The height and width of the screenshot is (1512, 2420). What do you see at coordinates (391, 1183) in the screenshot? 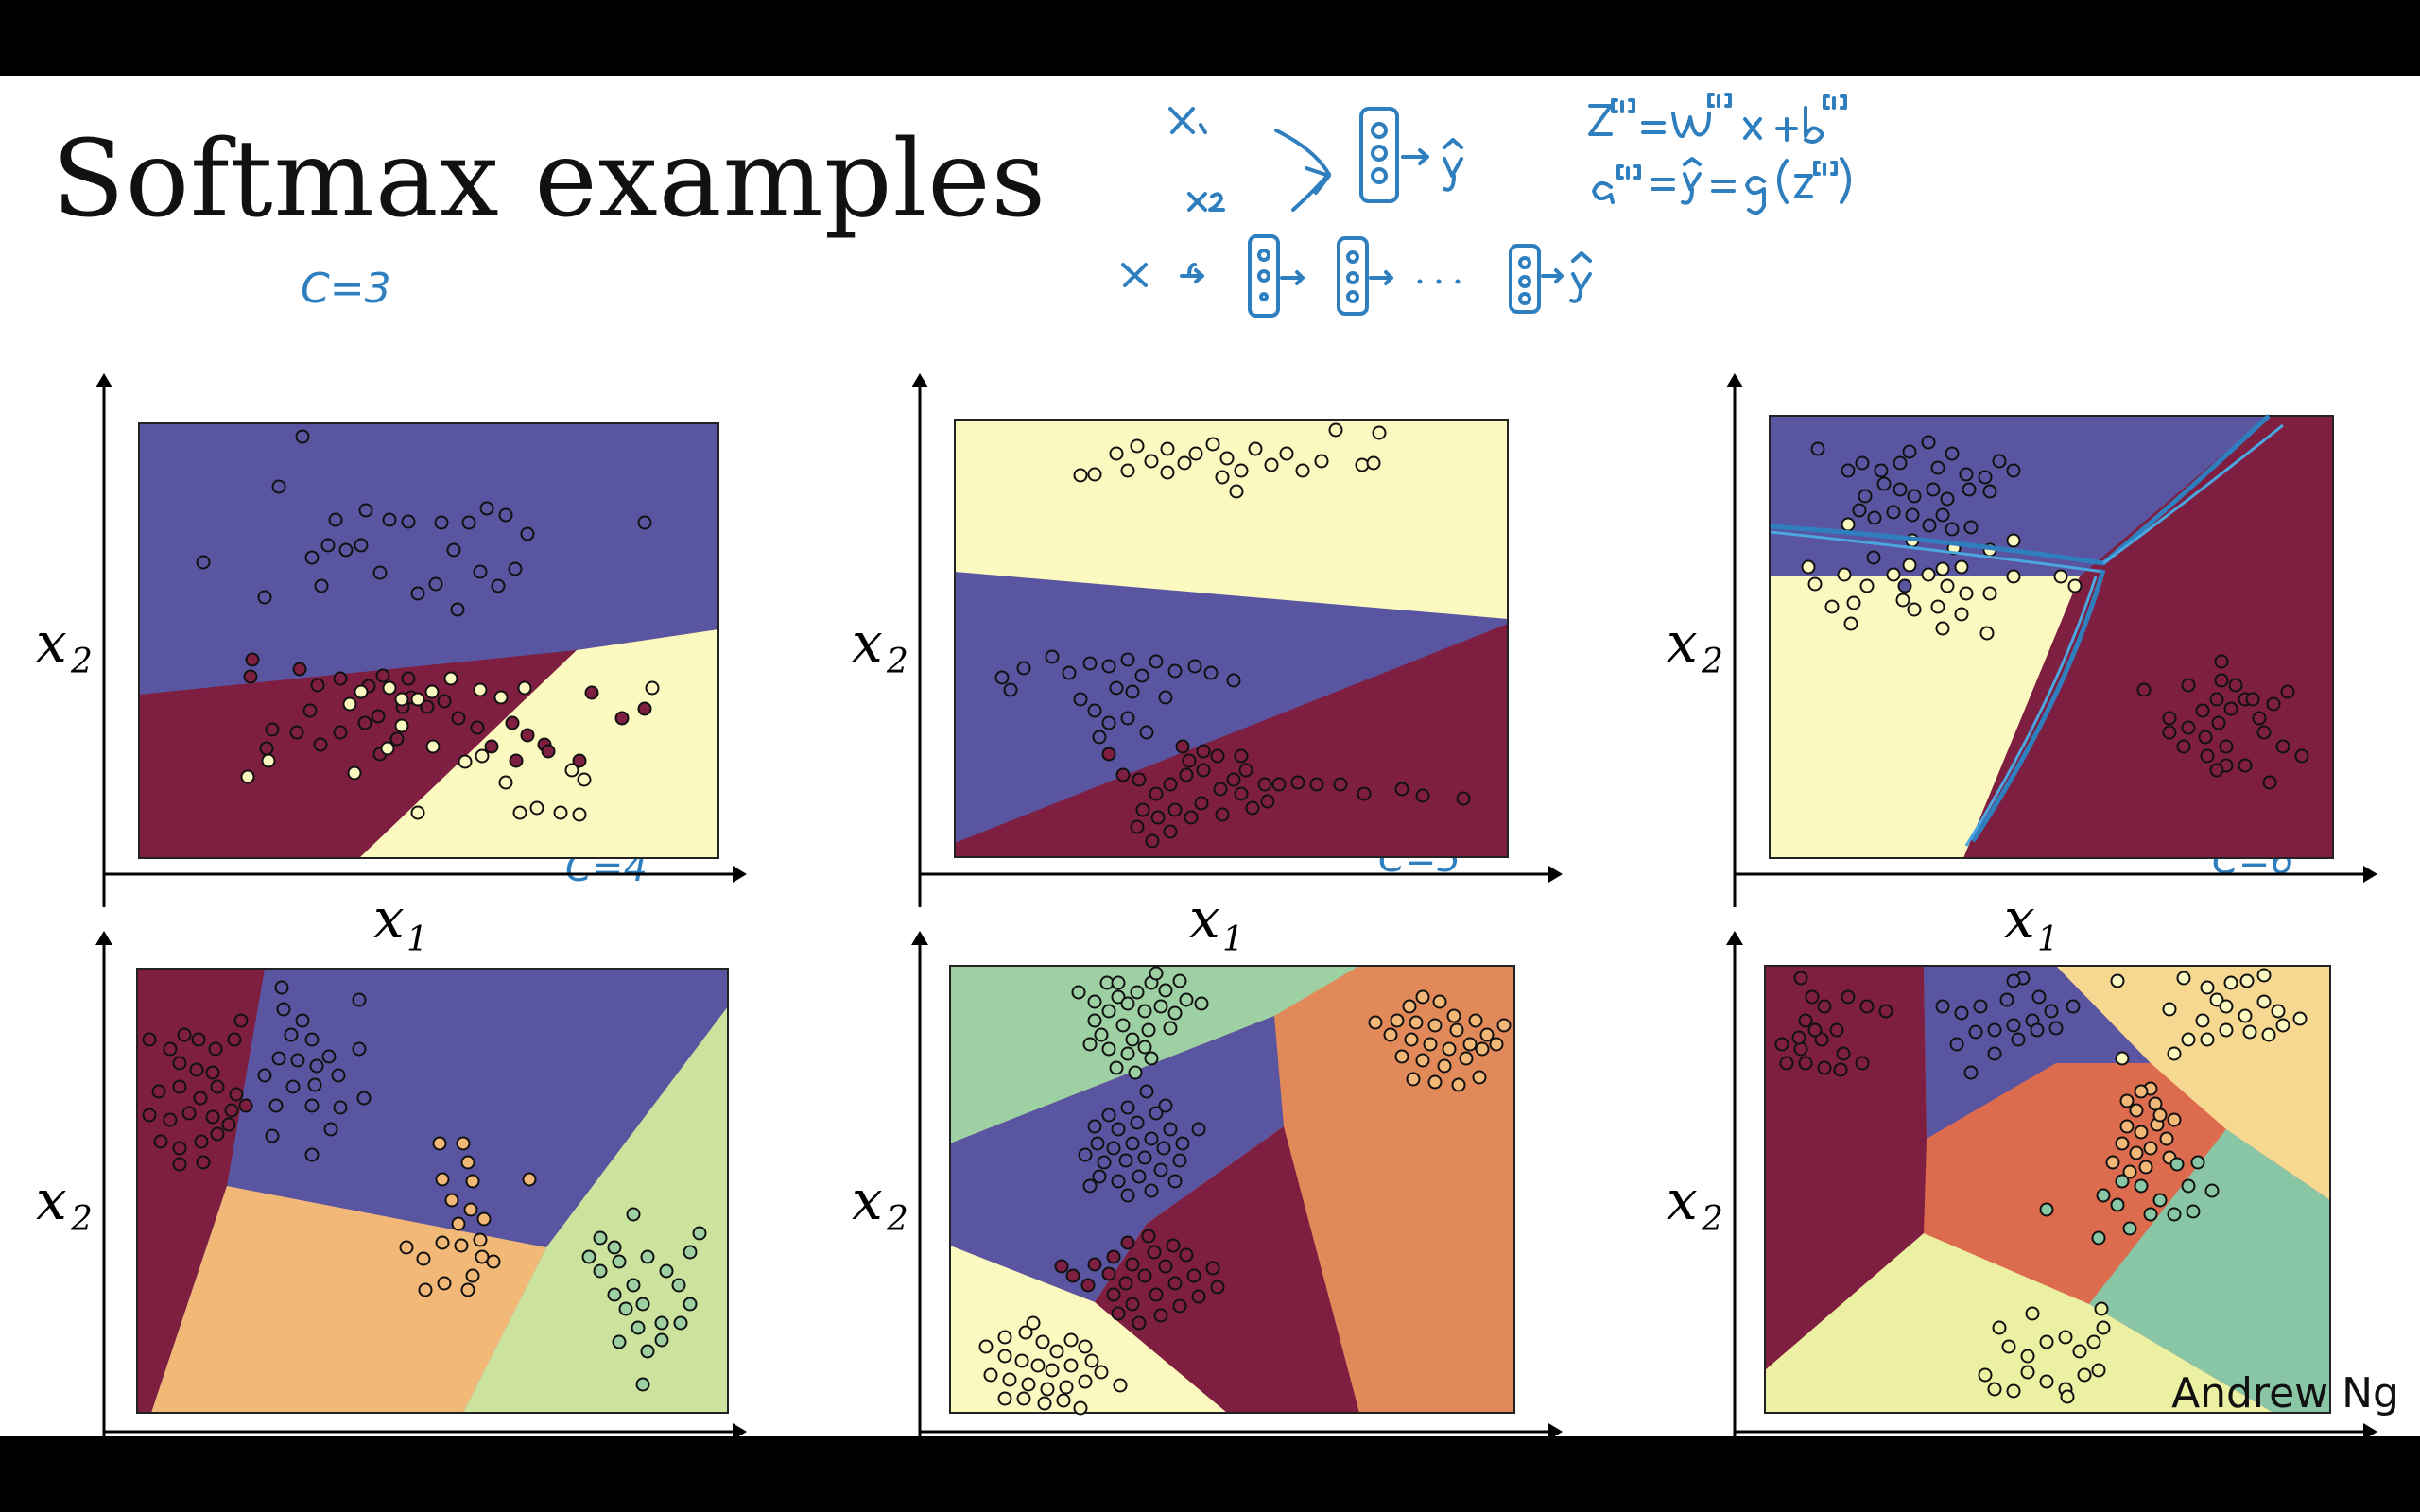
I see `panel-c4-plot: x 1 x 2` at bounding box center [391, 1183].